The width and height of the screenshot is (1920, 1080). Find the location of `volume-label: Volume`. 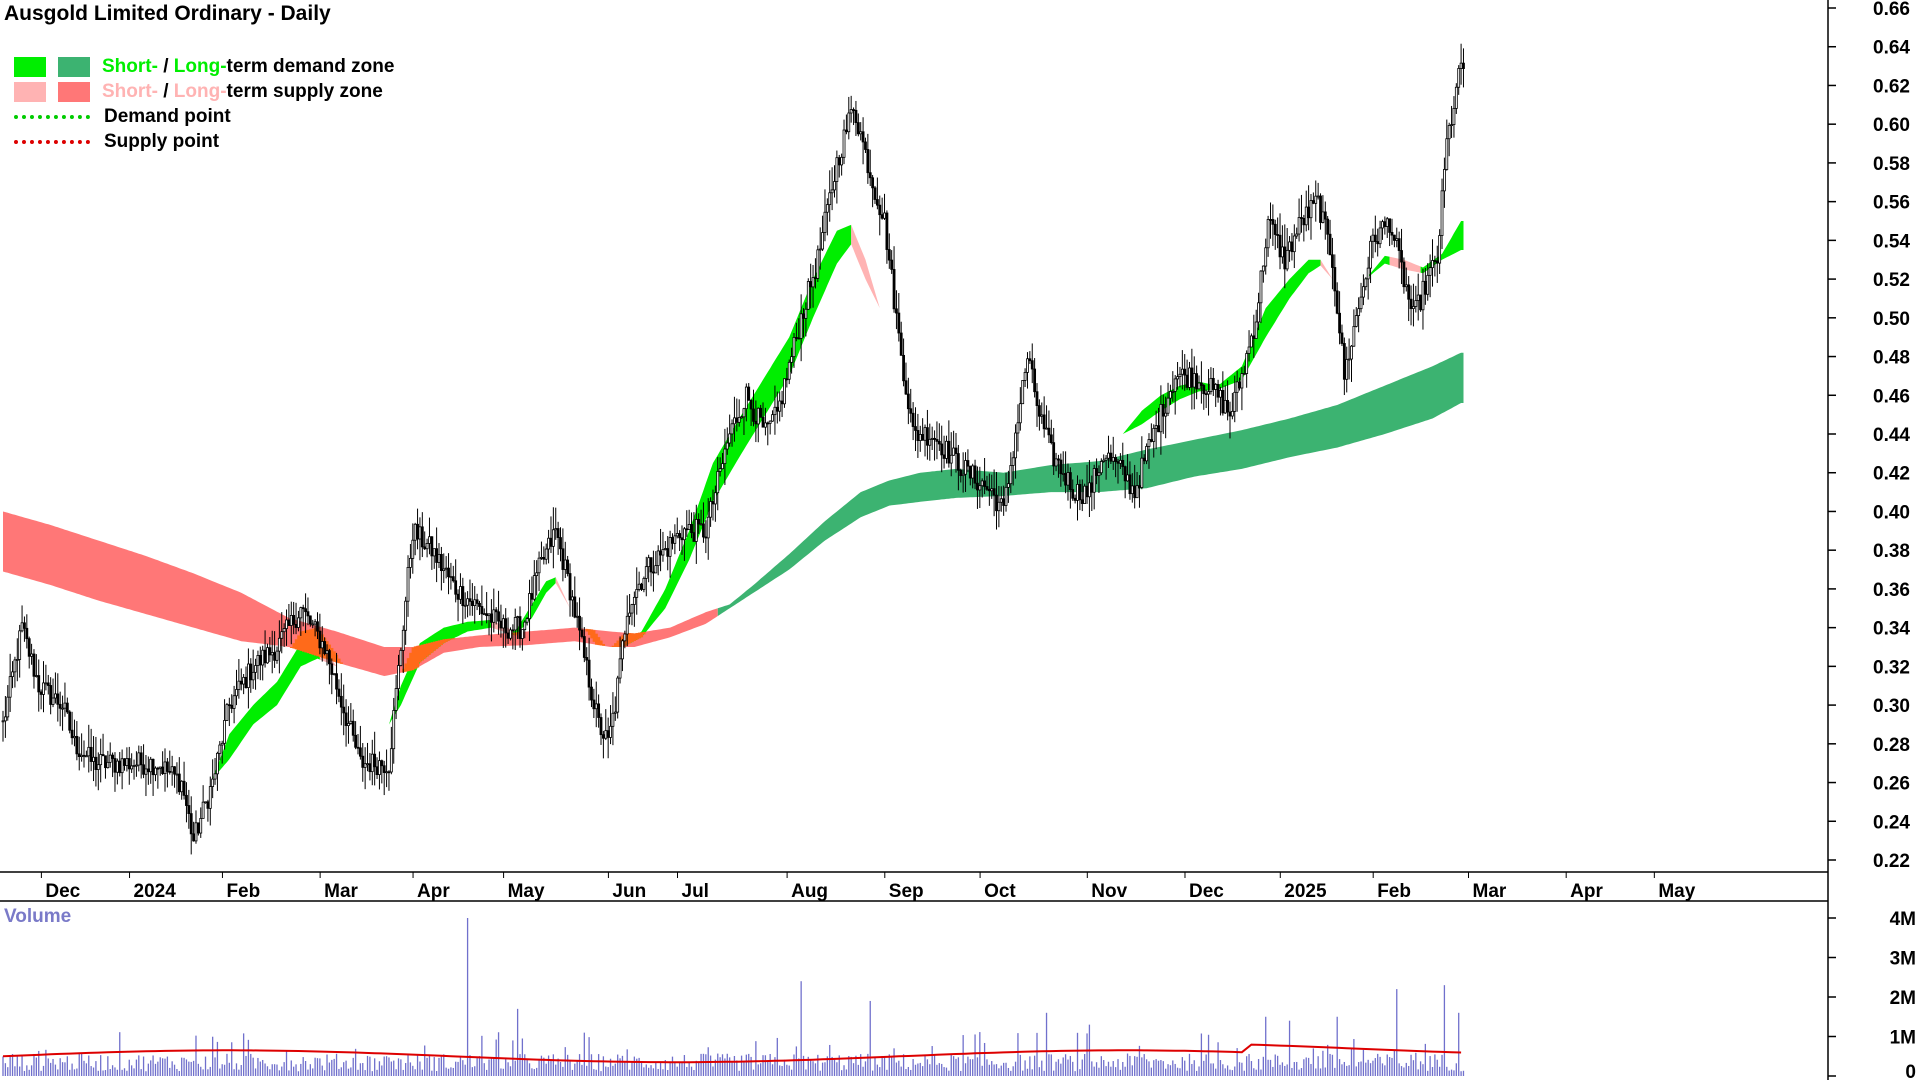

volume-label: Volume is located at coordinates (38, 916).